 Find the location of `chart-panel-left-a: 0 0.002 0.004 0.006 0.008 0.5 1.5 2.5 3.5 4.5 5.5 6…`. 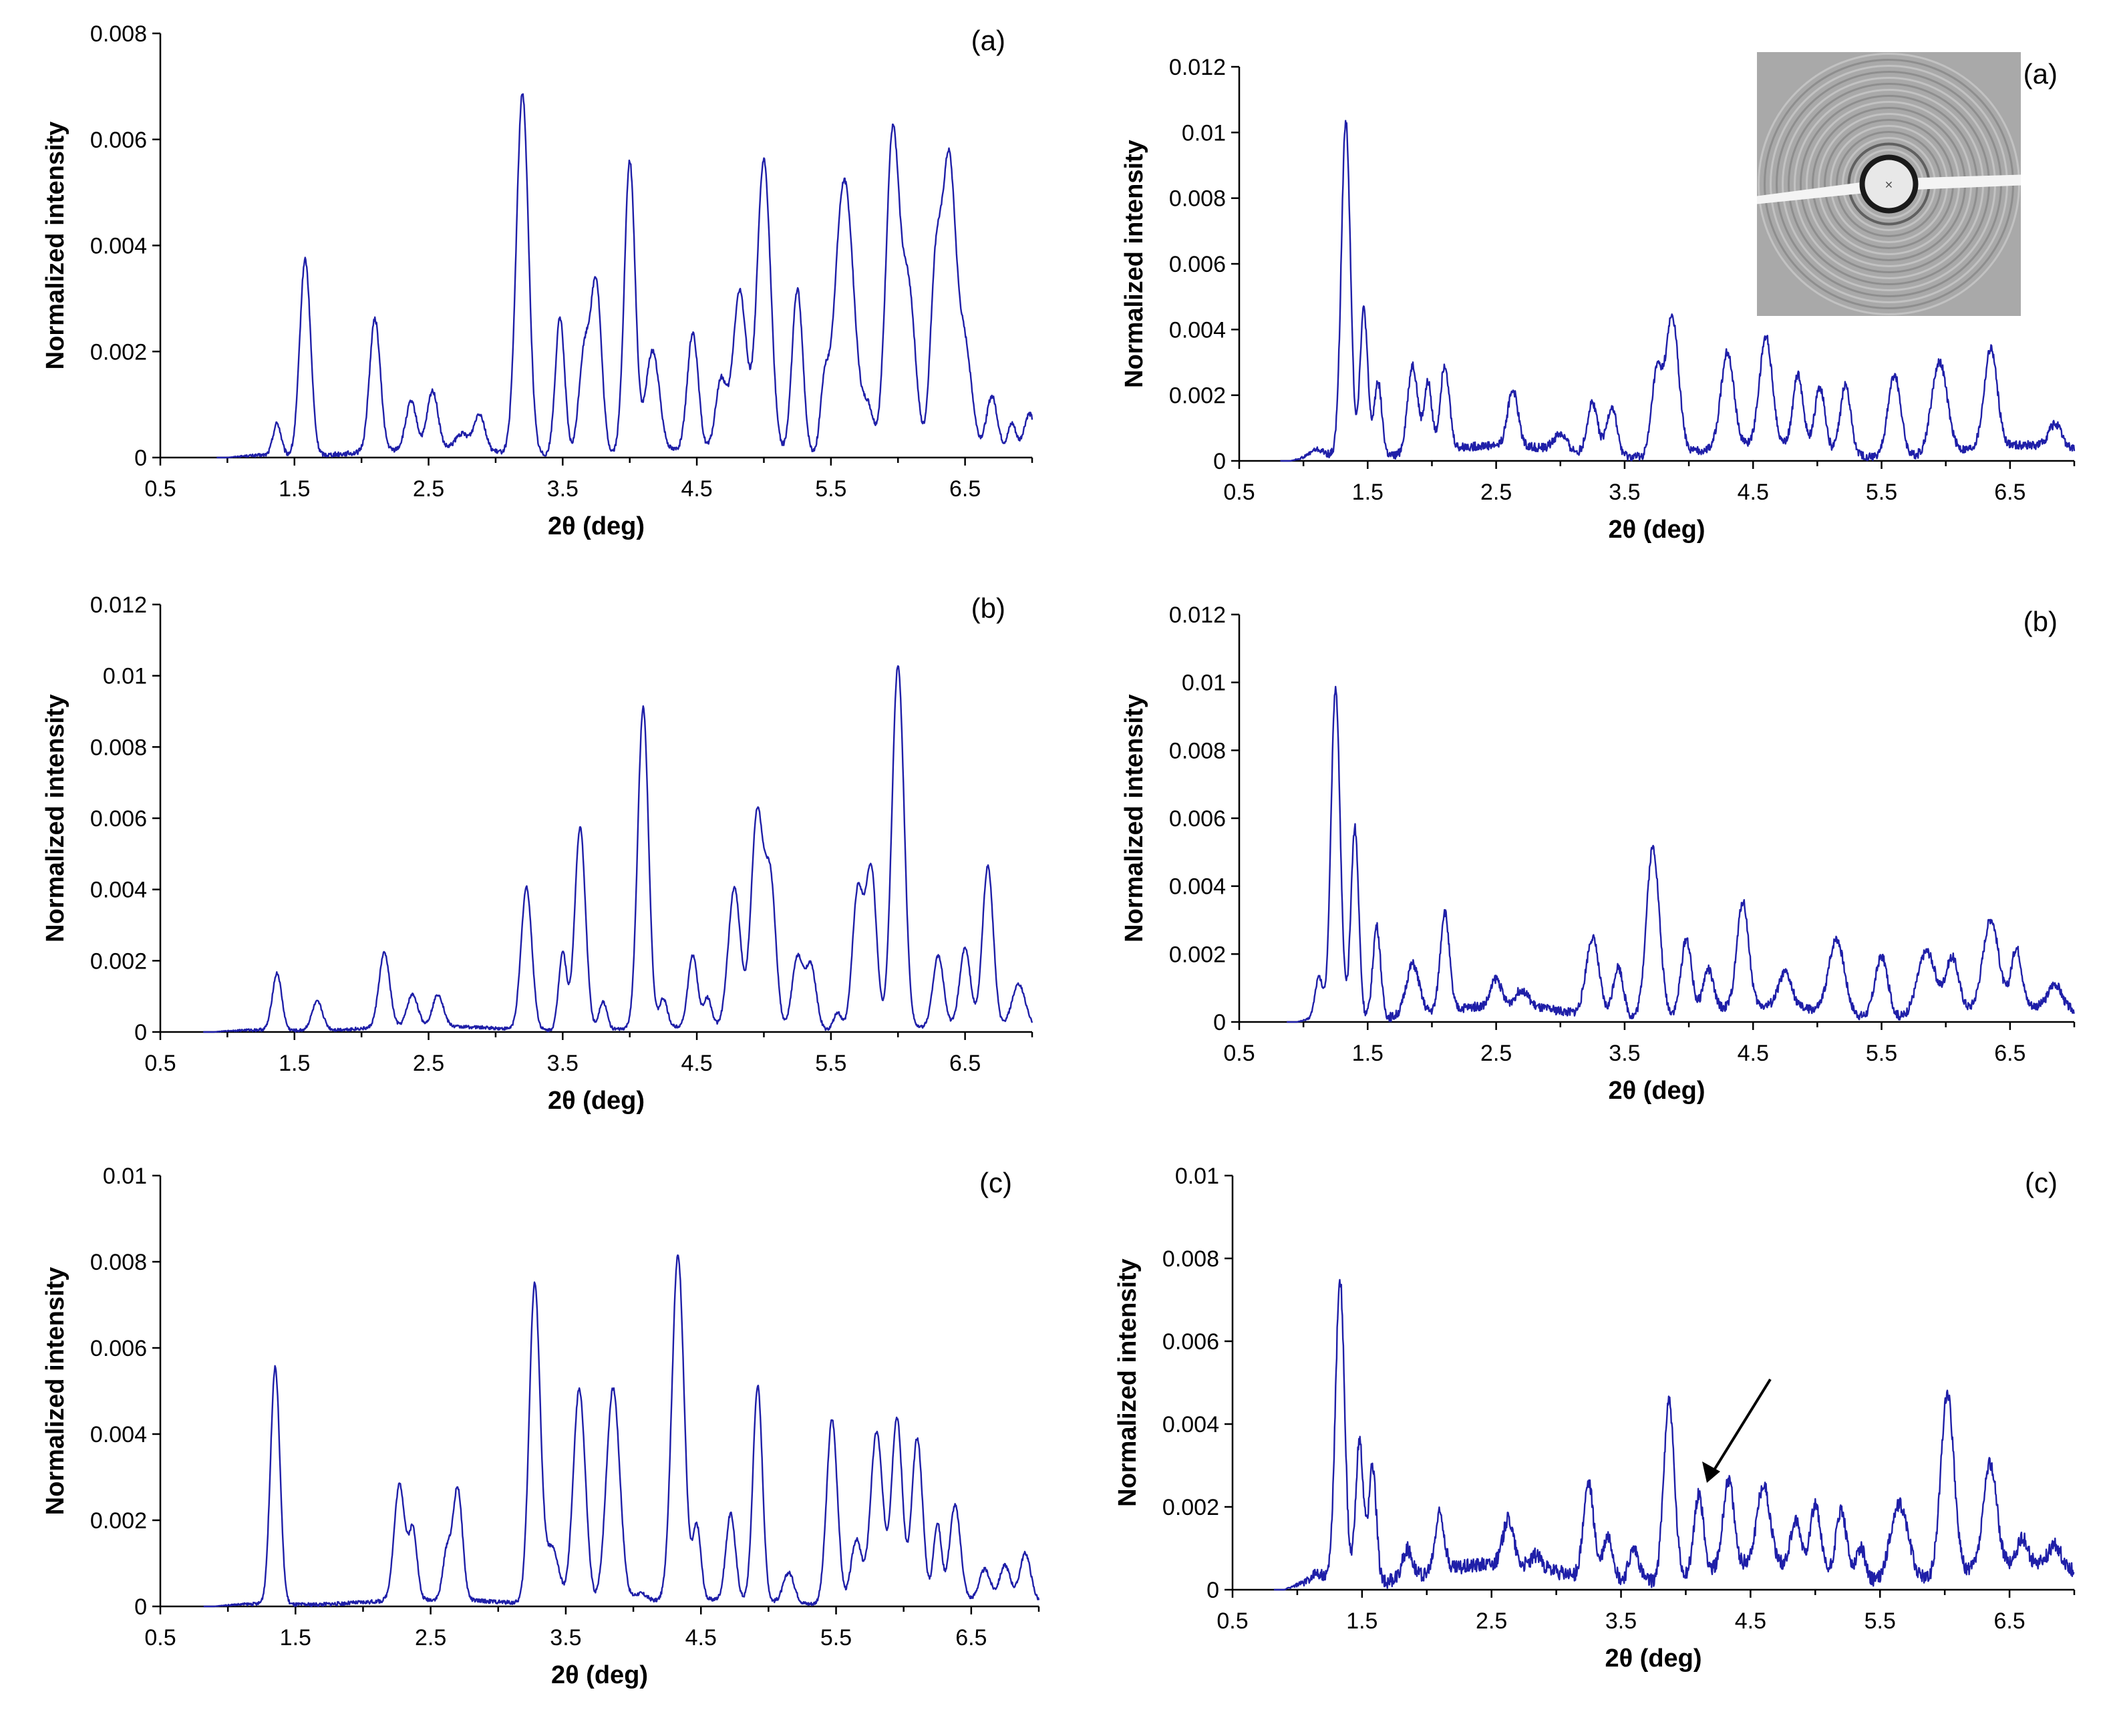

chart-panel-left-a: 0 0.002 0.004 0.006 0.008 0.5 1.5 2.5 3.5 4.5 5.5 6… is located at coordinates (537, 280).